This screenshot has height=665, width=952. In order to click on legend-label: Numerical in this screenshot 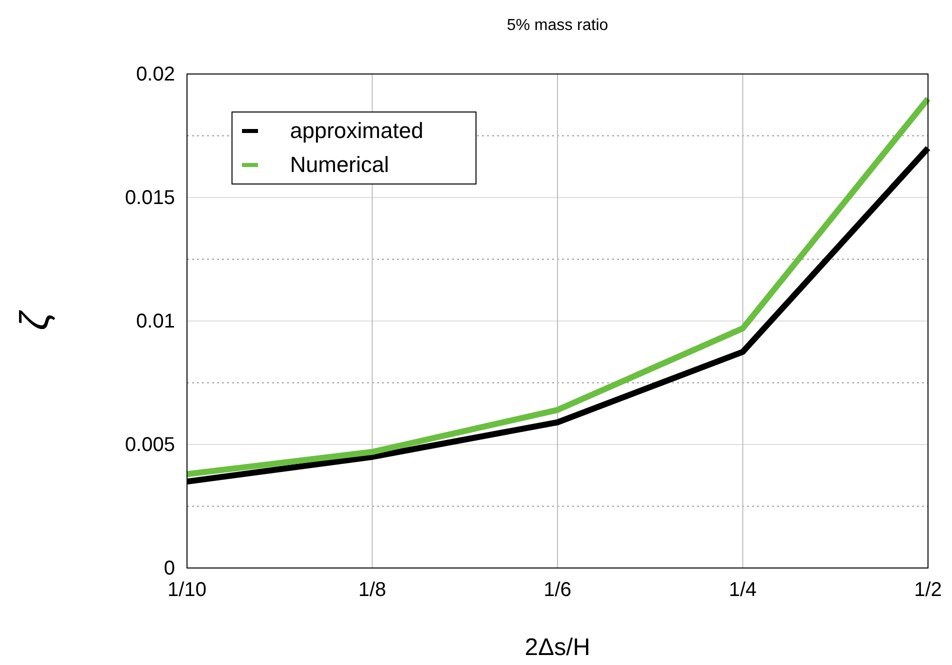, I will do `click(340, 164)`.